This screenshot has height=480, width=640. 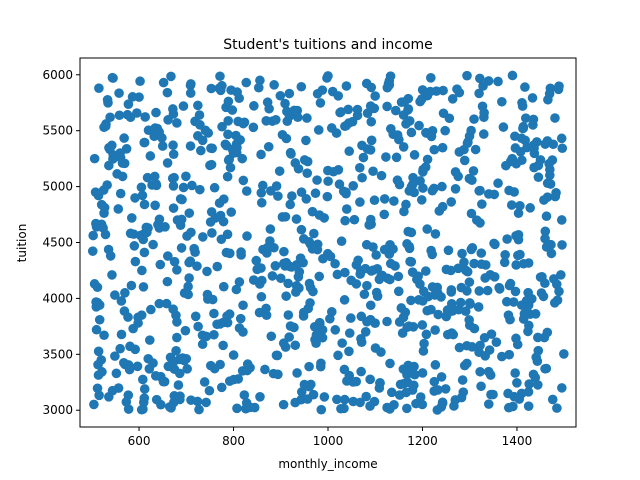 What do you see at coordinates (328, 45) in the screenshot?
I see `chart-title: Student's tuitions and income` at bounding box center [328, 45].